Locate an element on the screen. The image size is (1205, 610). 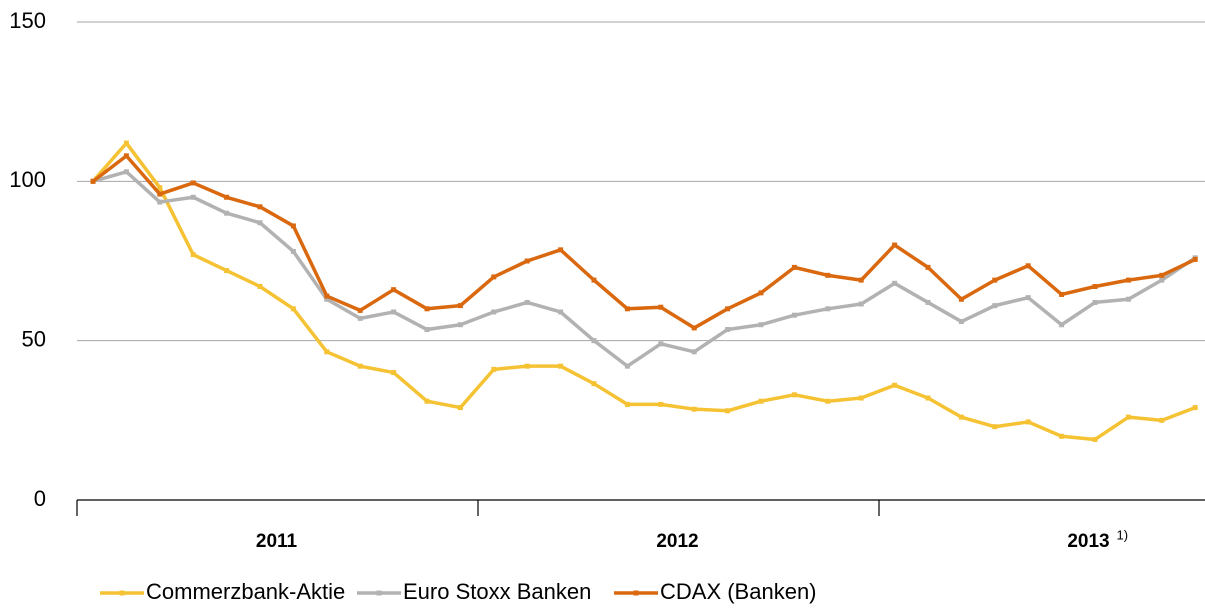
legend-label: Euro Stoxx Banken is located at coordinates (497, 591).